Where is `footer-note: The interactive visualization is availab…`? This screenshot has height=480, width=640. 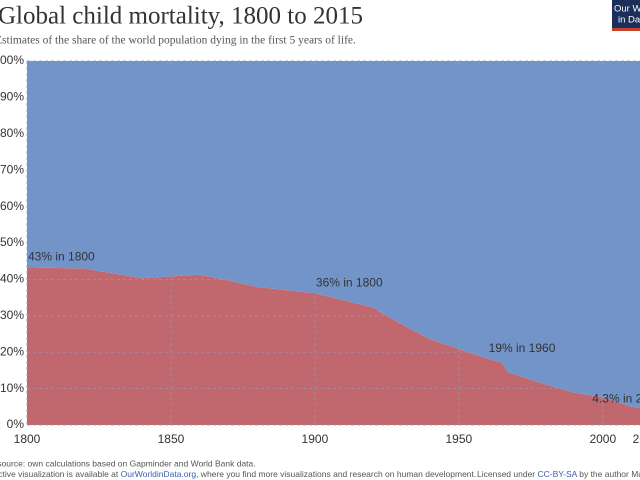 footer-note: The interactive visualization is availab… is located at coordinates (238, 474).